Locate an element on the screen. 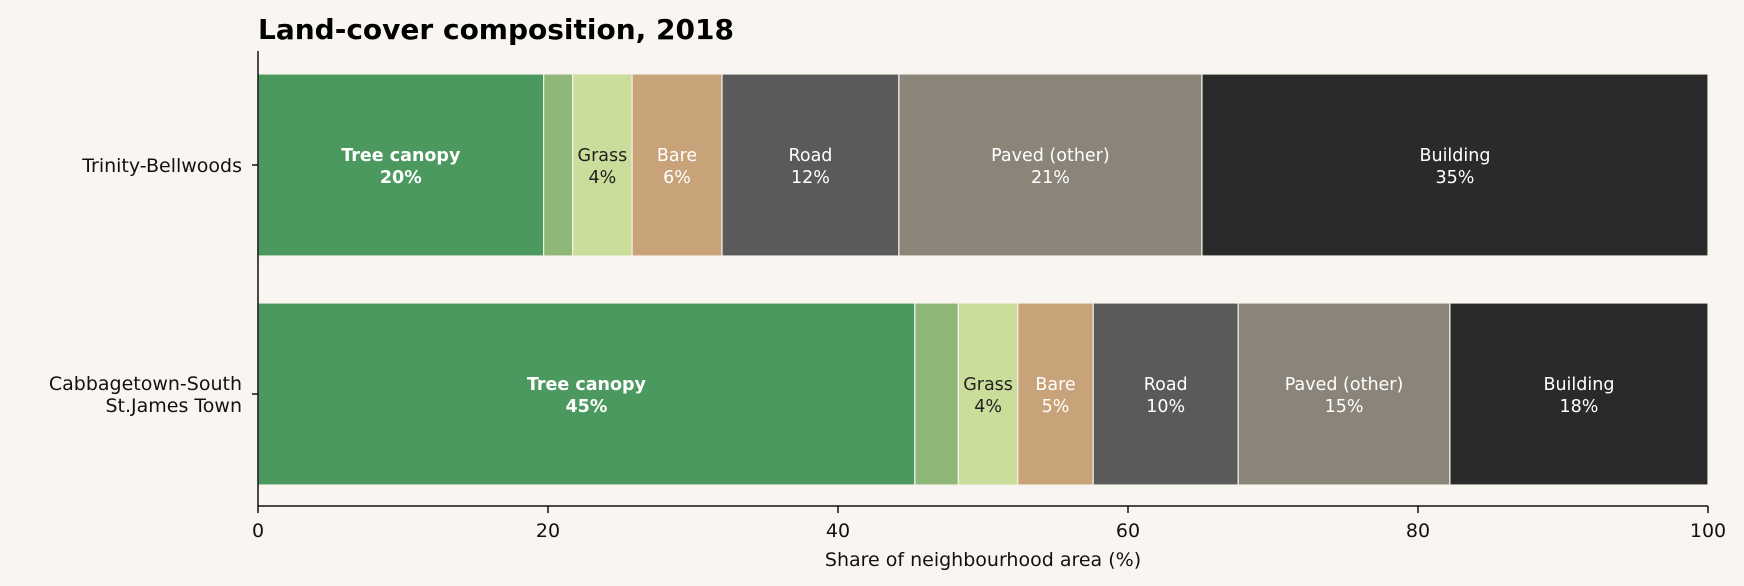 This screenshot has width=1744, height=586. data-label: Building 35% is located at coordinates (1454, 167).